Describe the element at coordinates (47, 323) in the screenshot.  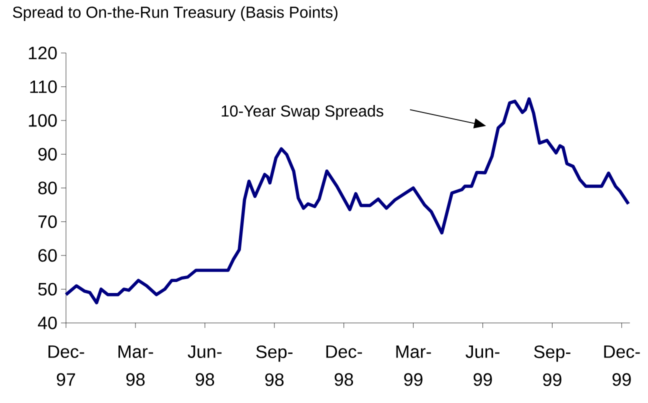
I see `y-tick-label: 40` at that location.